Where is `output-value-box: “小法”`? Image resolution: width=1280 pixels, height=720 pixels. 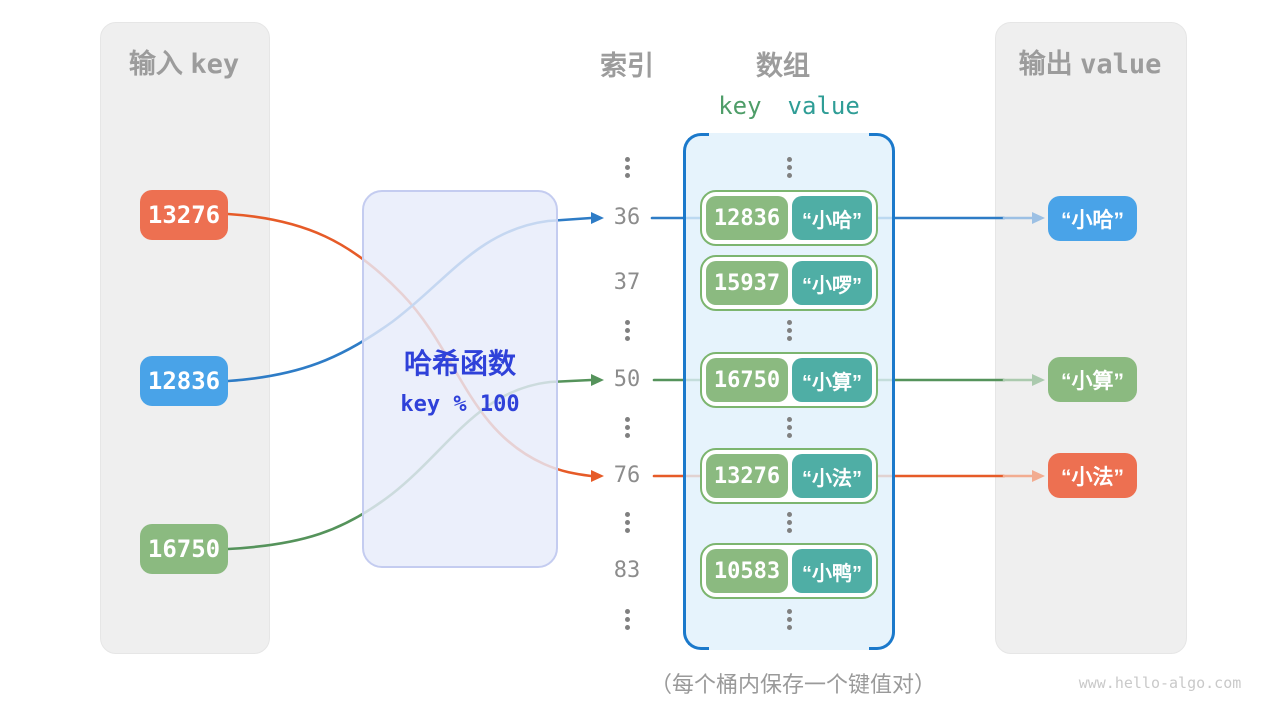
output-value-box: “小法” is located at coordinates (1092, 475).